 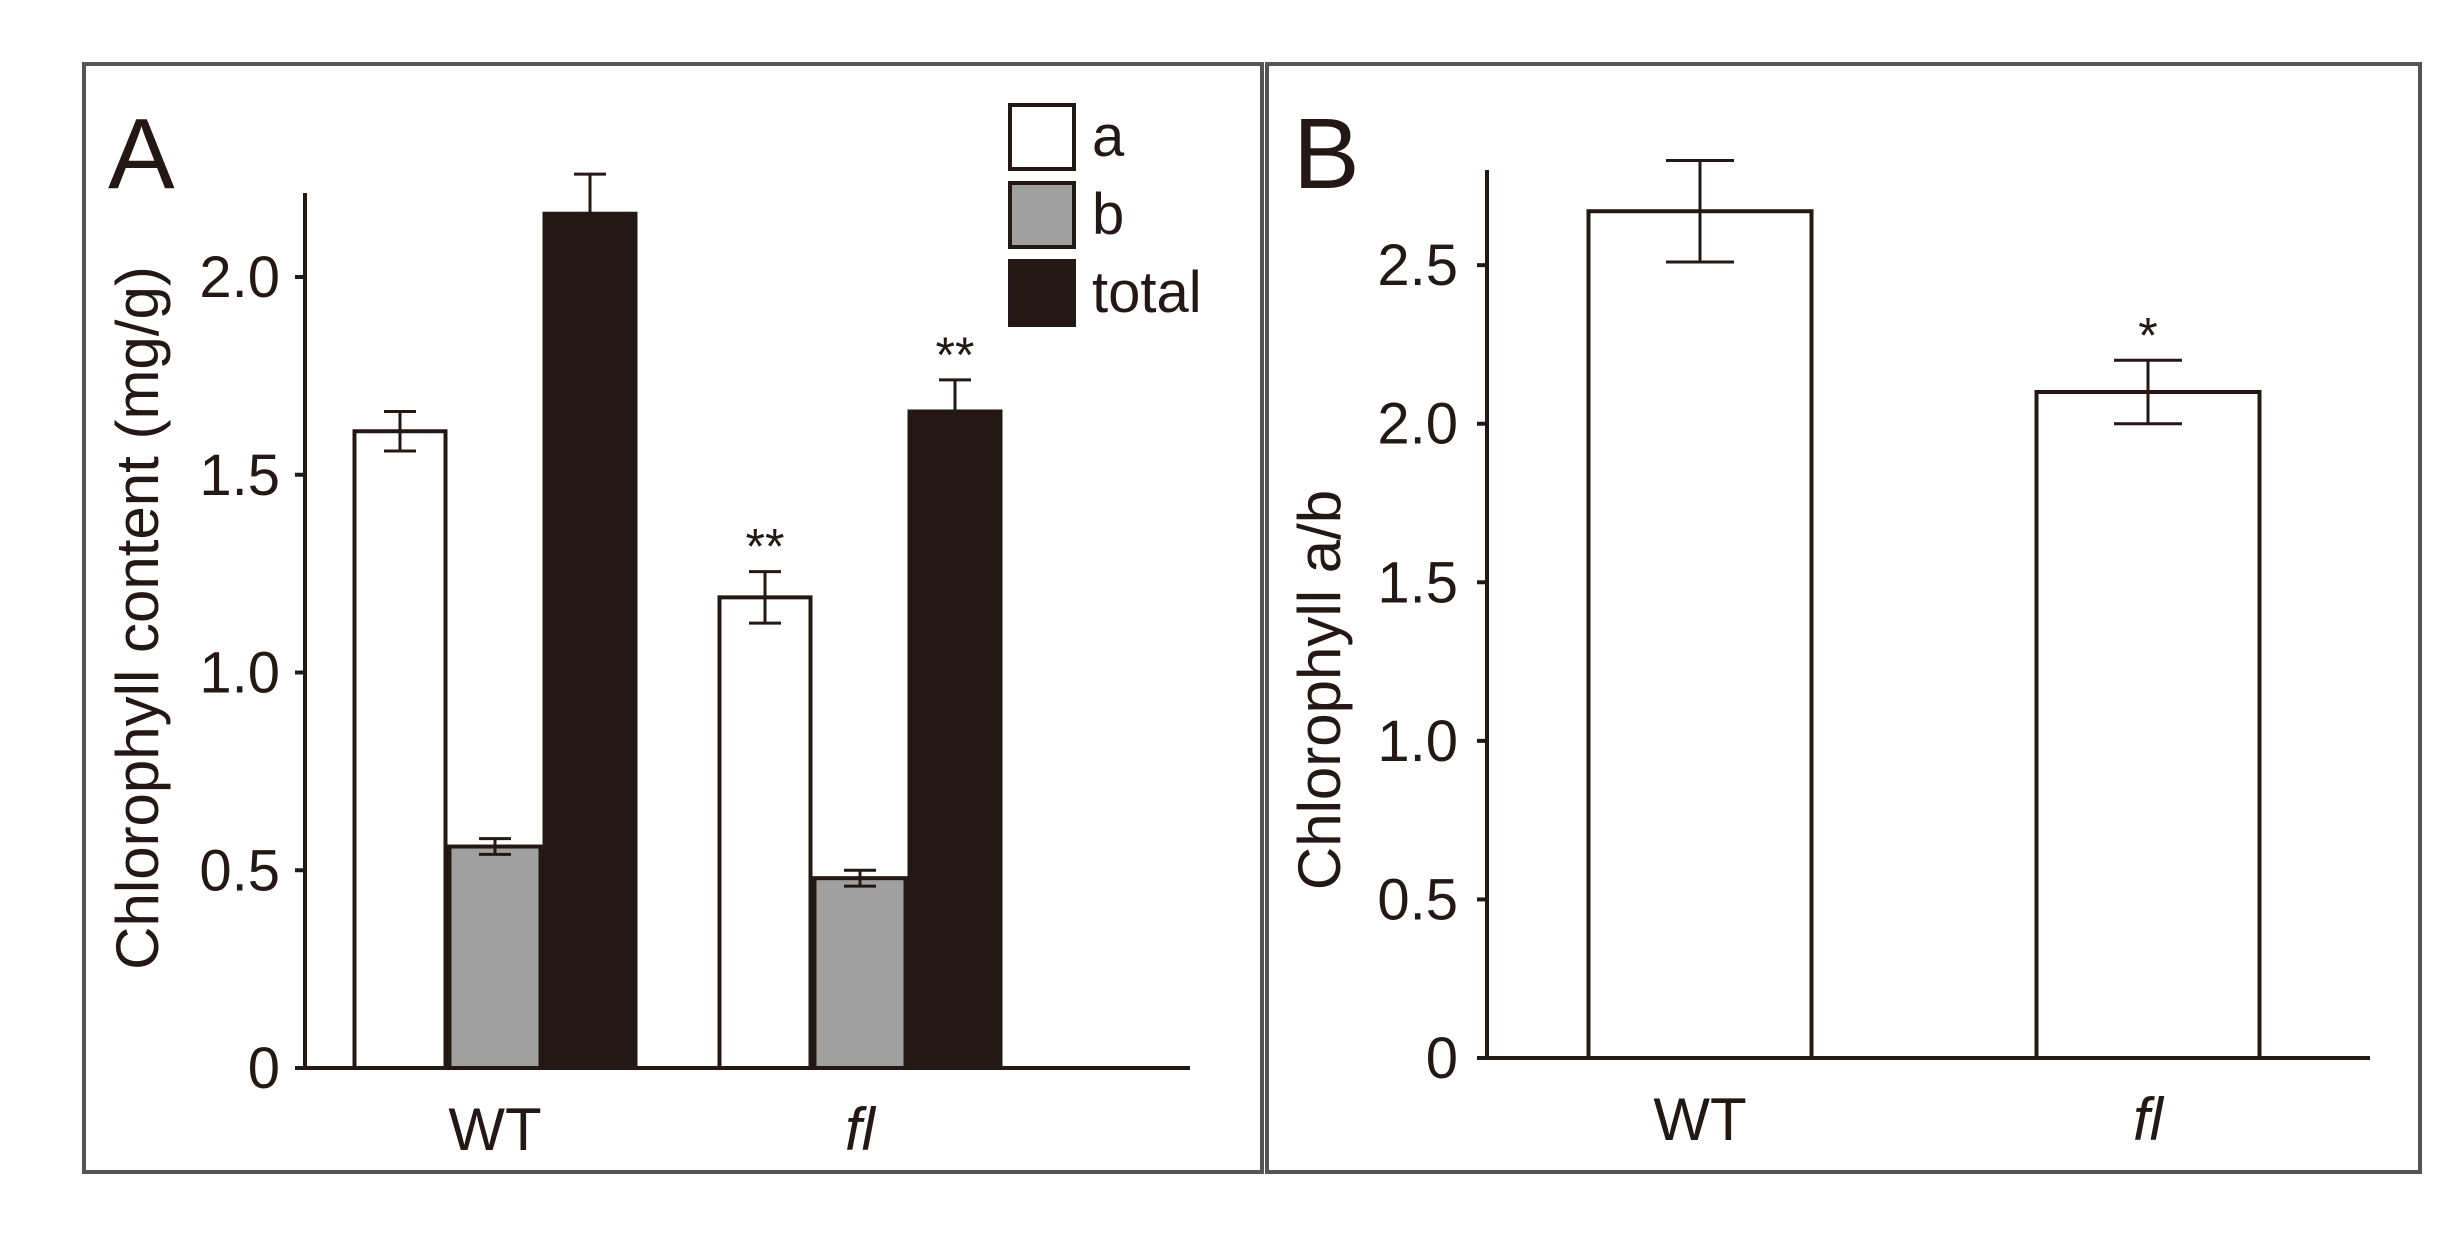 I want to click on legend-swatch-a, so click(x=1042, y=137).